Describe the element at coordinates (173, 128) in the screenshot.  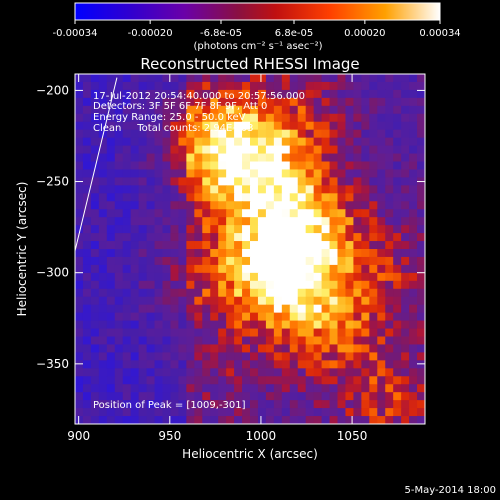
I see `annotation-clean: Clean Total counts: 2.94E+03` at that location.